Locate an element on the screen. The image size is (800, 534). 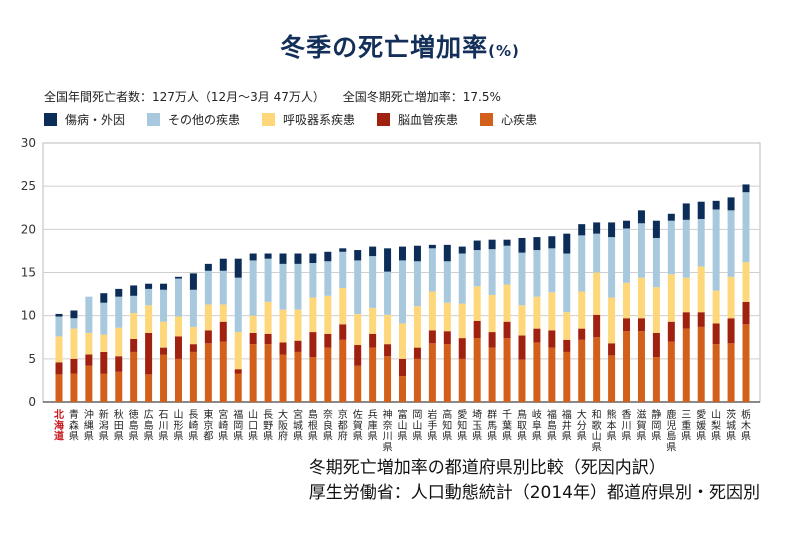
y-tick-label: 20 is located at coordinates (28, 229).